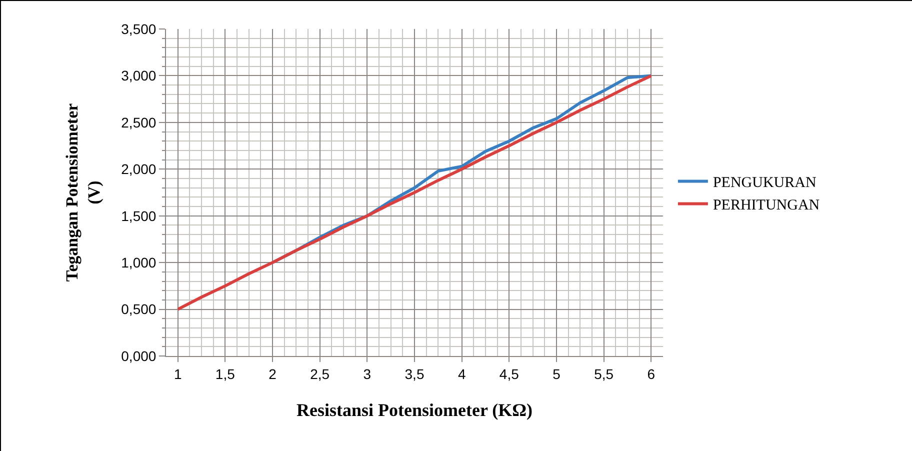  What do you see at coordinates (138, 356) in the screenshot?
I see `y-tick-label: 0,000` at bounding box center [138, 356].